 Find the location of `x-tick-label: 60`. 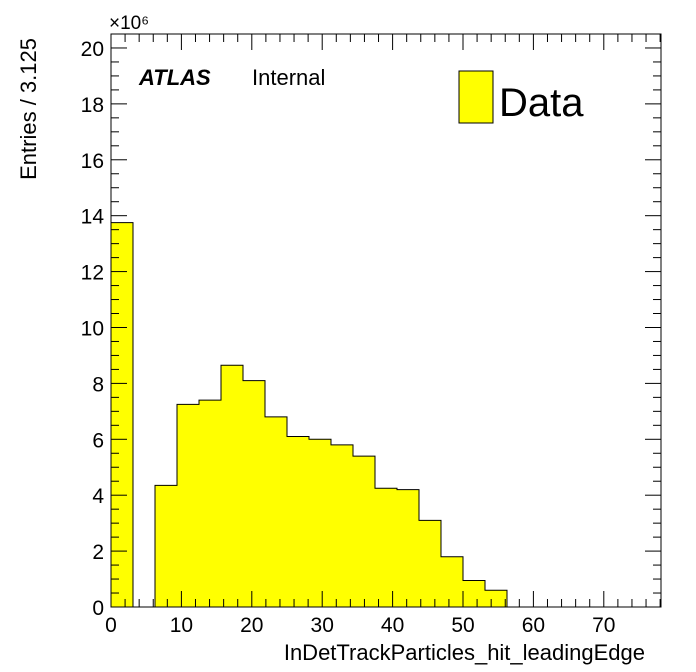

x-tick-label: 60 is located at coordinates (533, 625).